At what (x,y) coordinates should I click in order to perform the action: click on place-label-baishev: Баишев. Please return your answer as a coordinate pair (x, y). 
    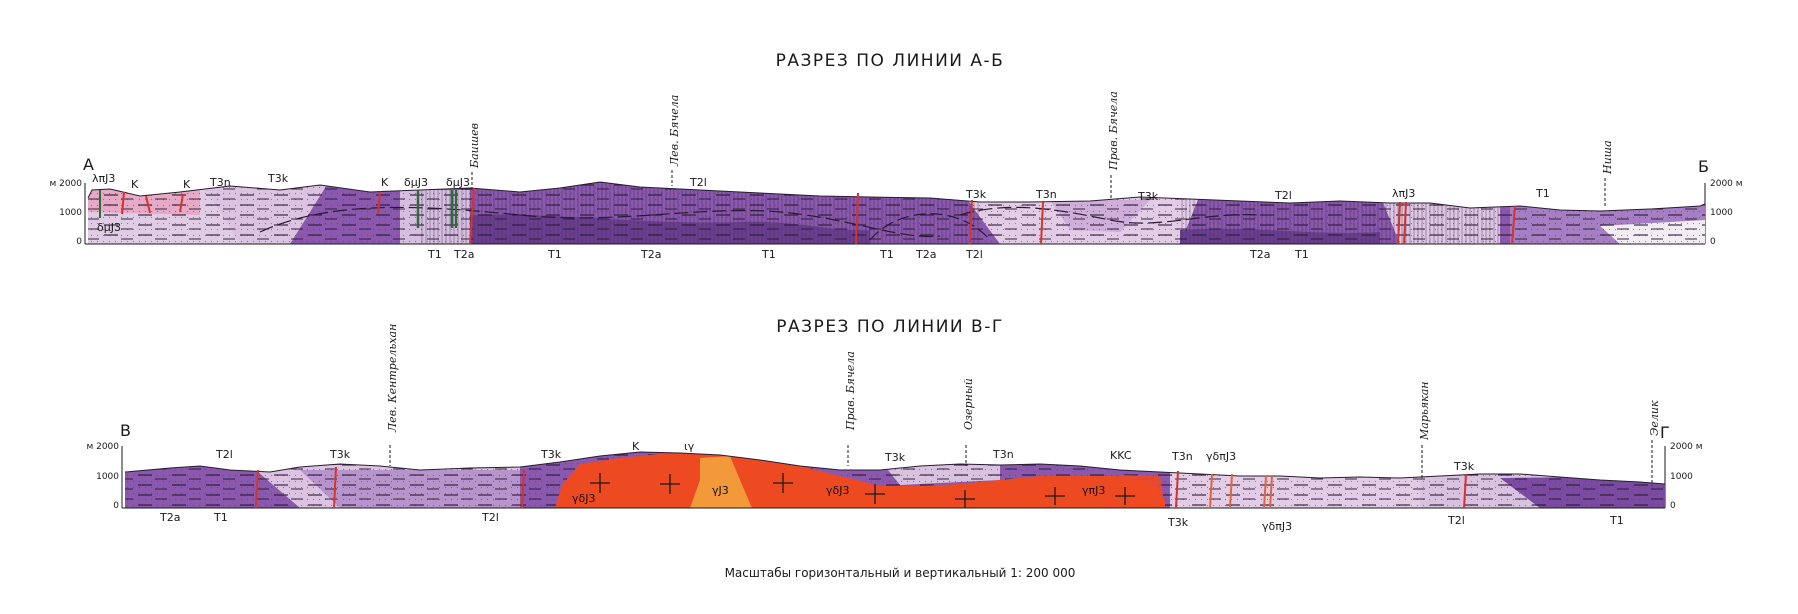
    Looking at the image, I should click on (474, 146).